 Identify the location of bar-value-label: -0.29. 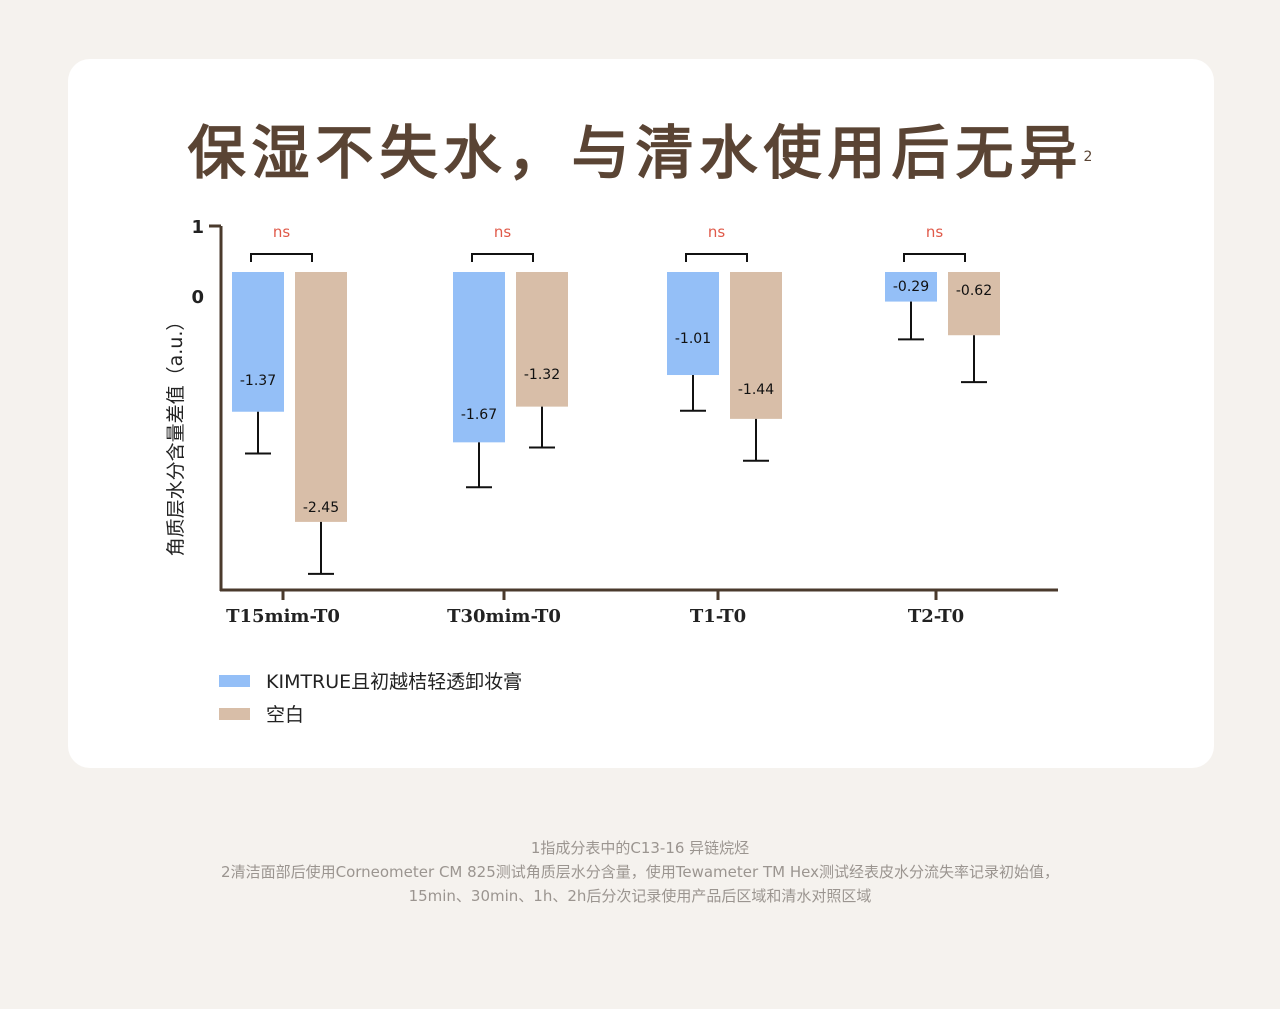
(911, 287).